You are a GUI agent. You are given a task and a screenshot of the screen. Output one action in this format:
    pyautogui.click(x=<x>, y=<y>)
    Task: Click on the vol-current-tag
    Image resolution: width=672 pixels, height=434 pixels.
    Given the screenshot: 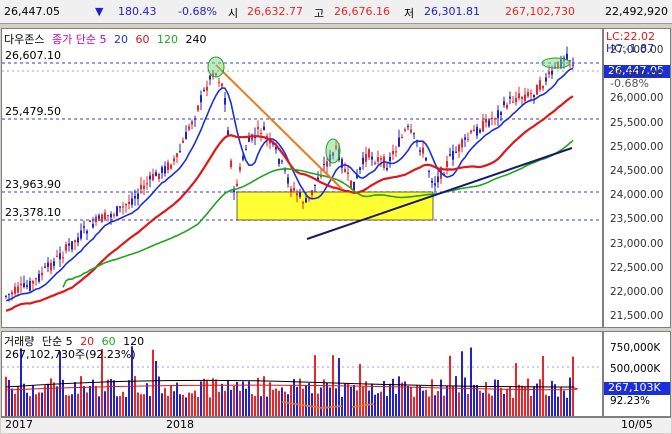 What is the action you would take?
    pyautogui.click(x=637, y=388)
    